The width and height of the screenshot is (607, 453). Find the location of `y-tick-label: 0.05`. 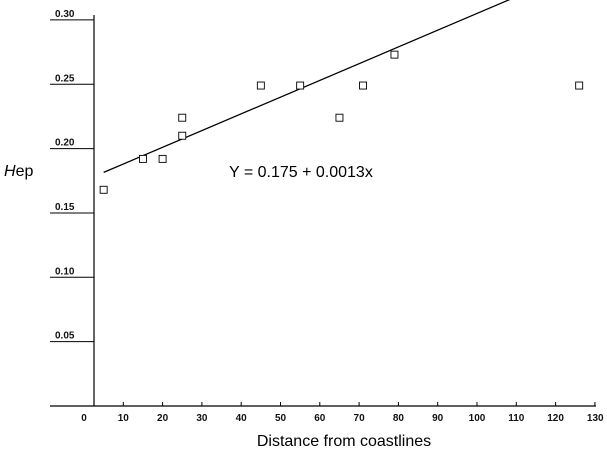

y-tick-label: 0.05 is located at coordinates (65, 336).